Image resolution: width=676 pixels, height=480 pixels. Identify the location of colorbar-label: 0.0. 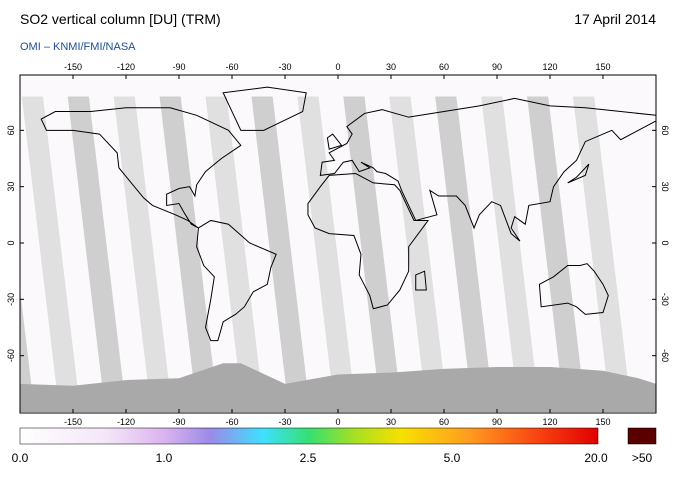
(20, 458).